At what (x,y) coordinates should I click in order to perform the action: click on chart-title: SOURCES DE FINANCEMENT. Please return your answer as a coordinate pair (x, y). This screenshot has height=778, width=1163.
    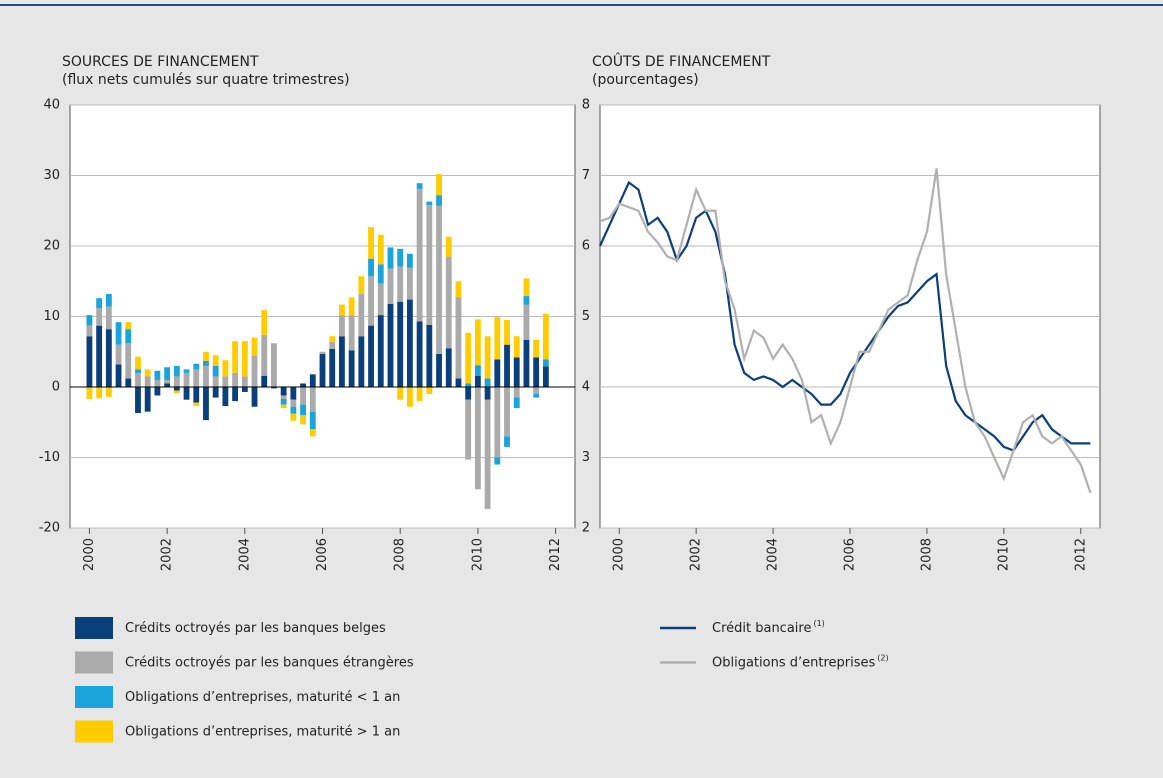
    Looking at the image, I should click on (160, 62).